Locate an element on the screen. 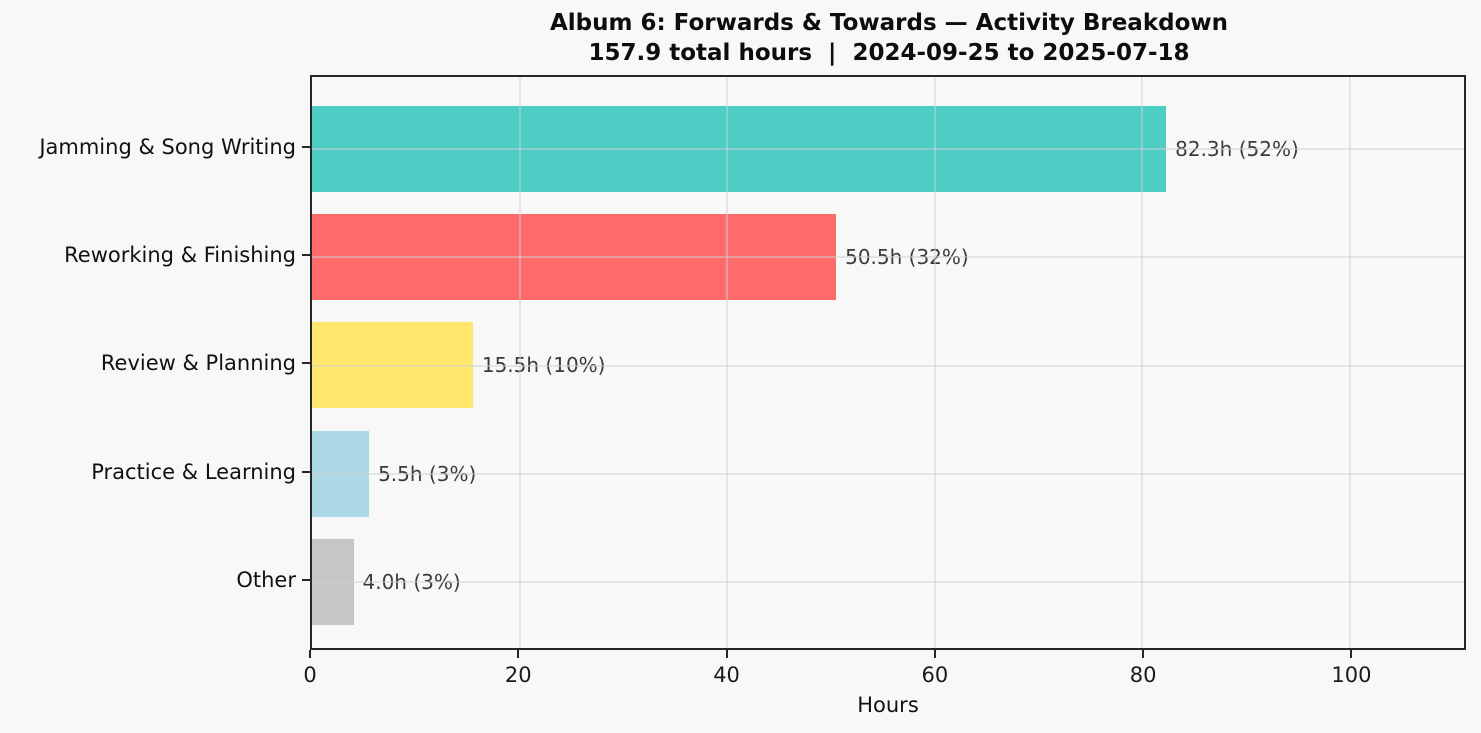  x-tick-label: 80 is located at coordinates (1143, 675).